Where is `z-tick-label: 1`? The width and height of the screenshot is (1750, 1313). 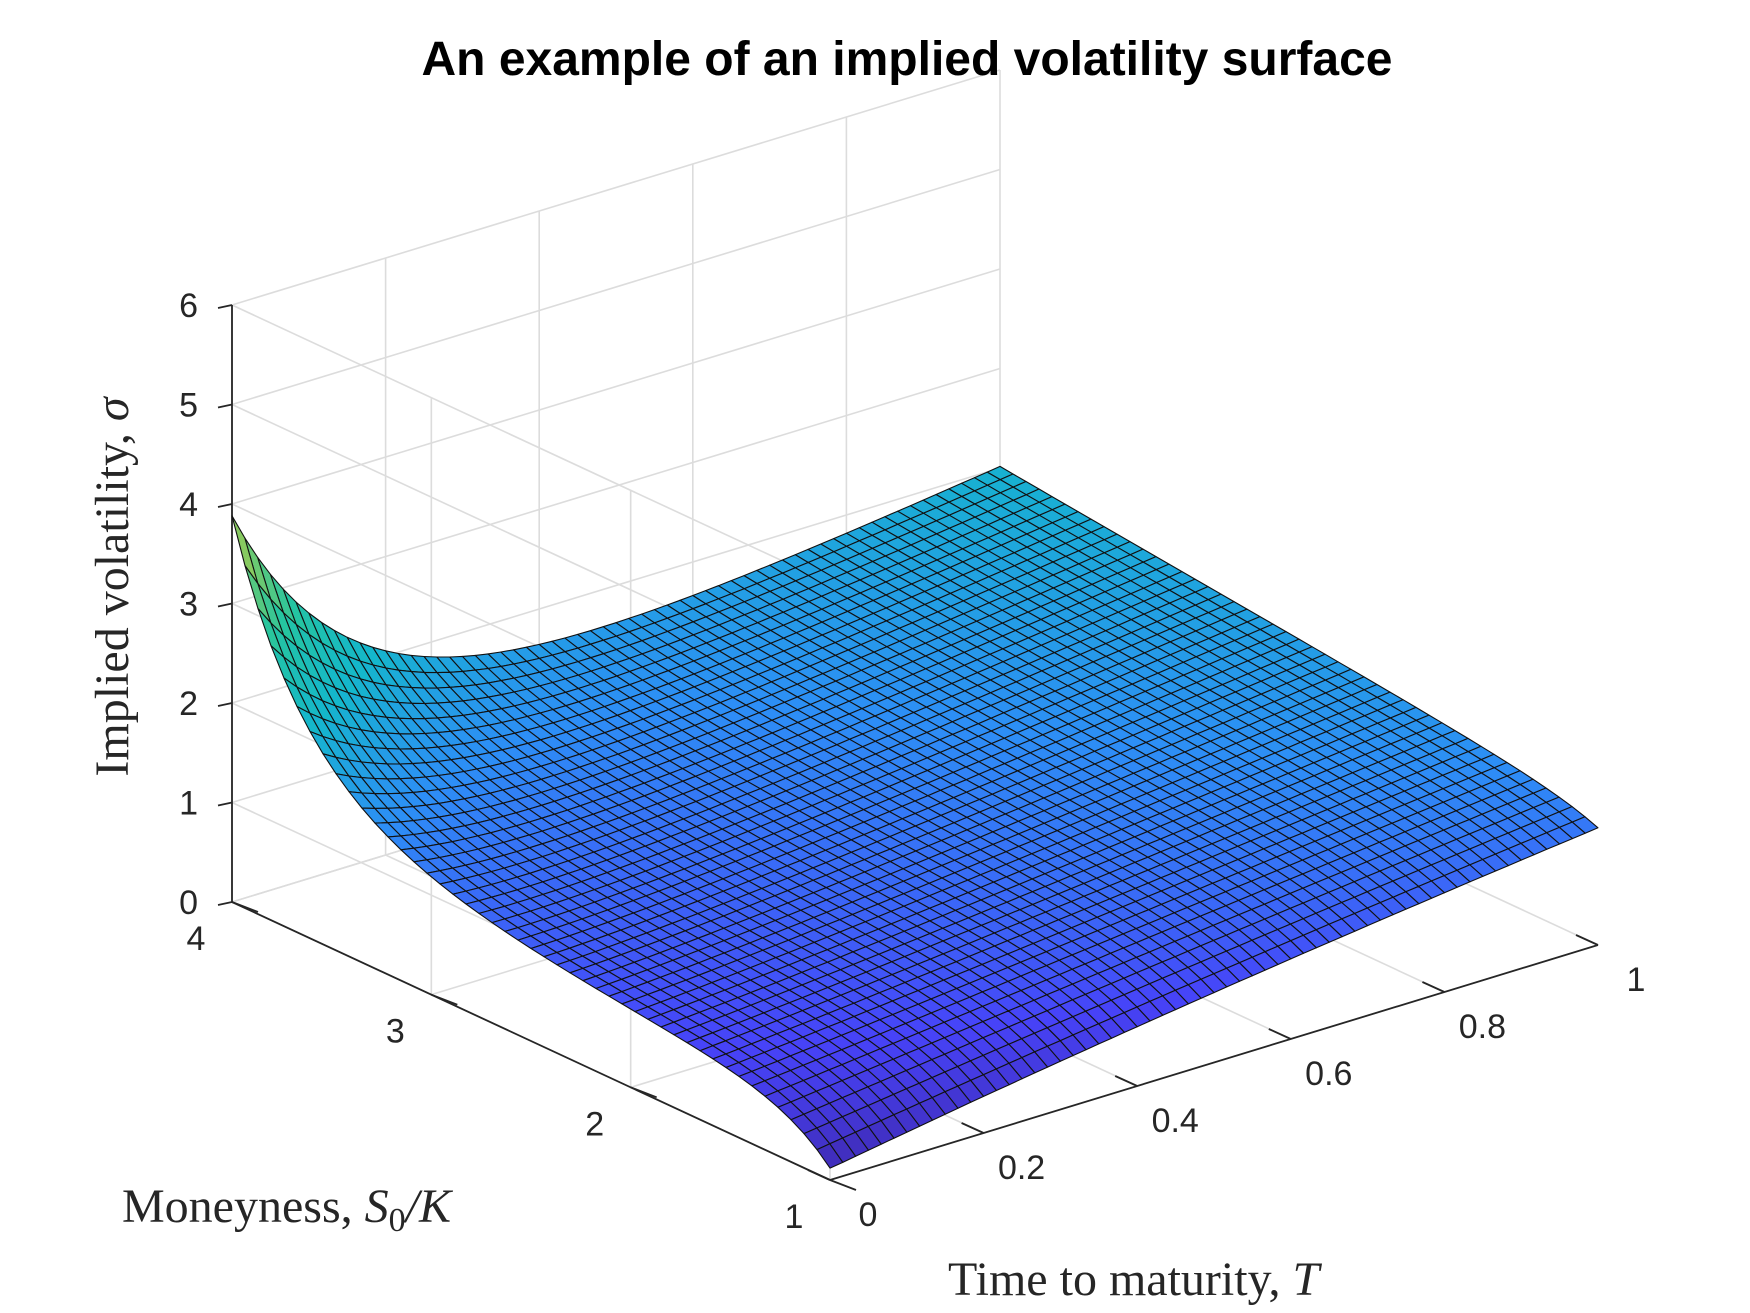
z-tick-label: 1 is located at coordinates (188, 804).